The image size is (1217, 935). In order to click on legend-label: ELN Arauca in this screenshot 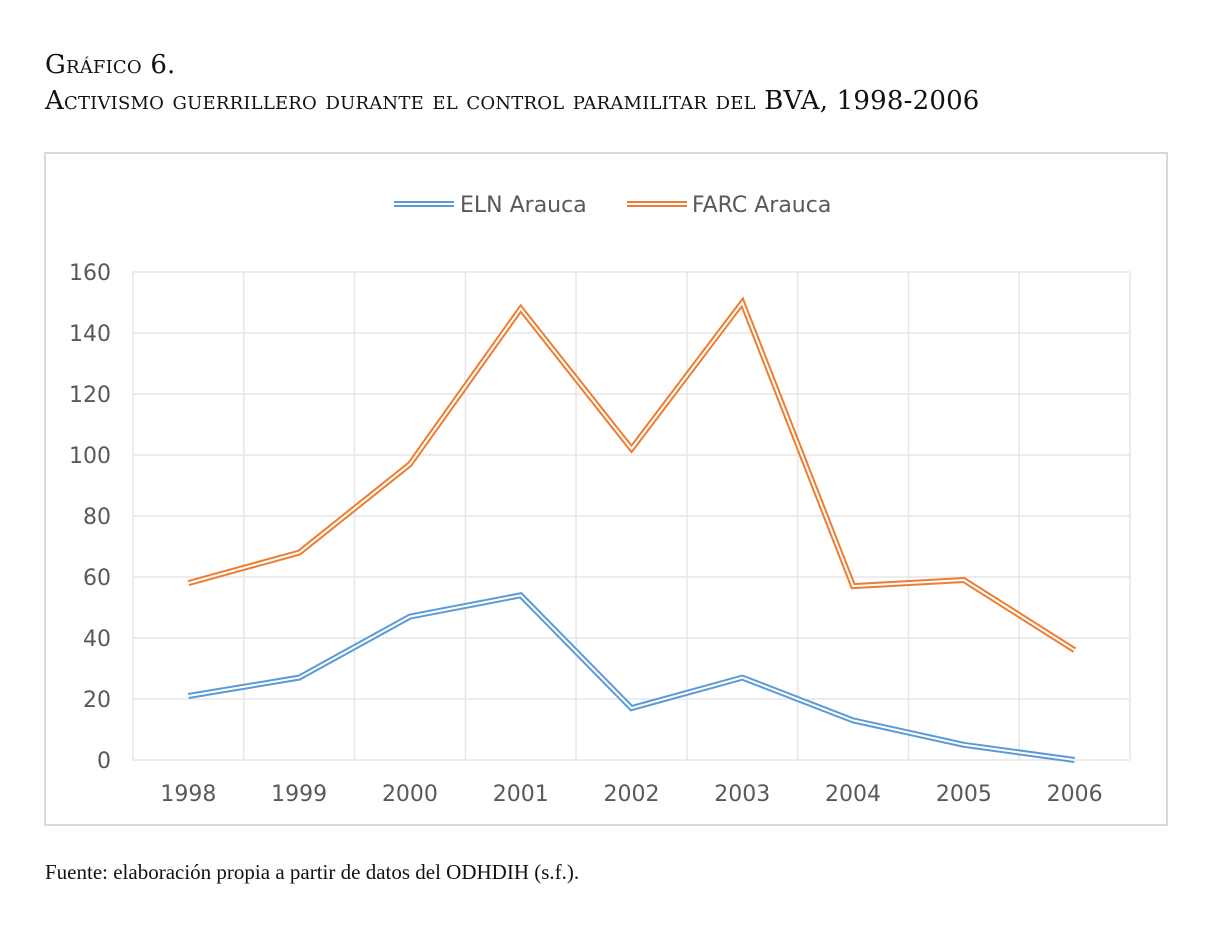, I will do `click(523, 205)`.